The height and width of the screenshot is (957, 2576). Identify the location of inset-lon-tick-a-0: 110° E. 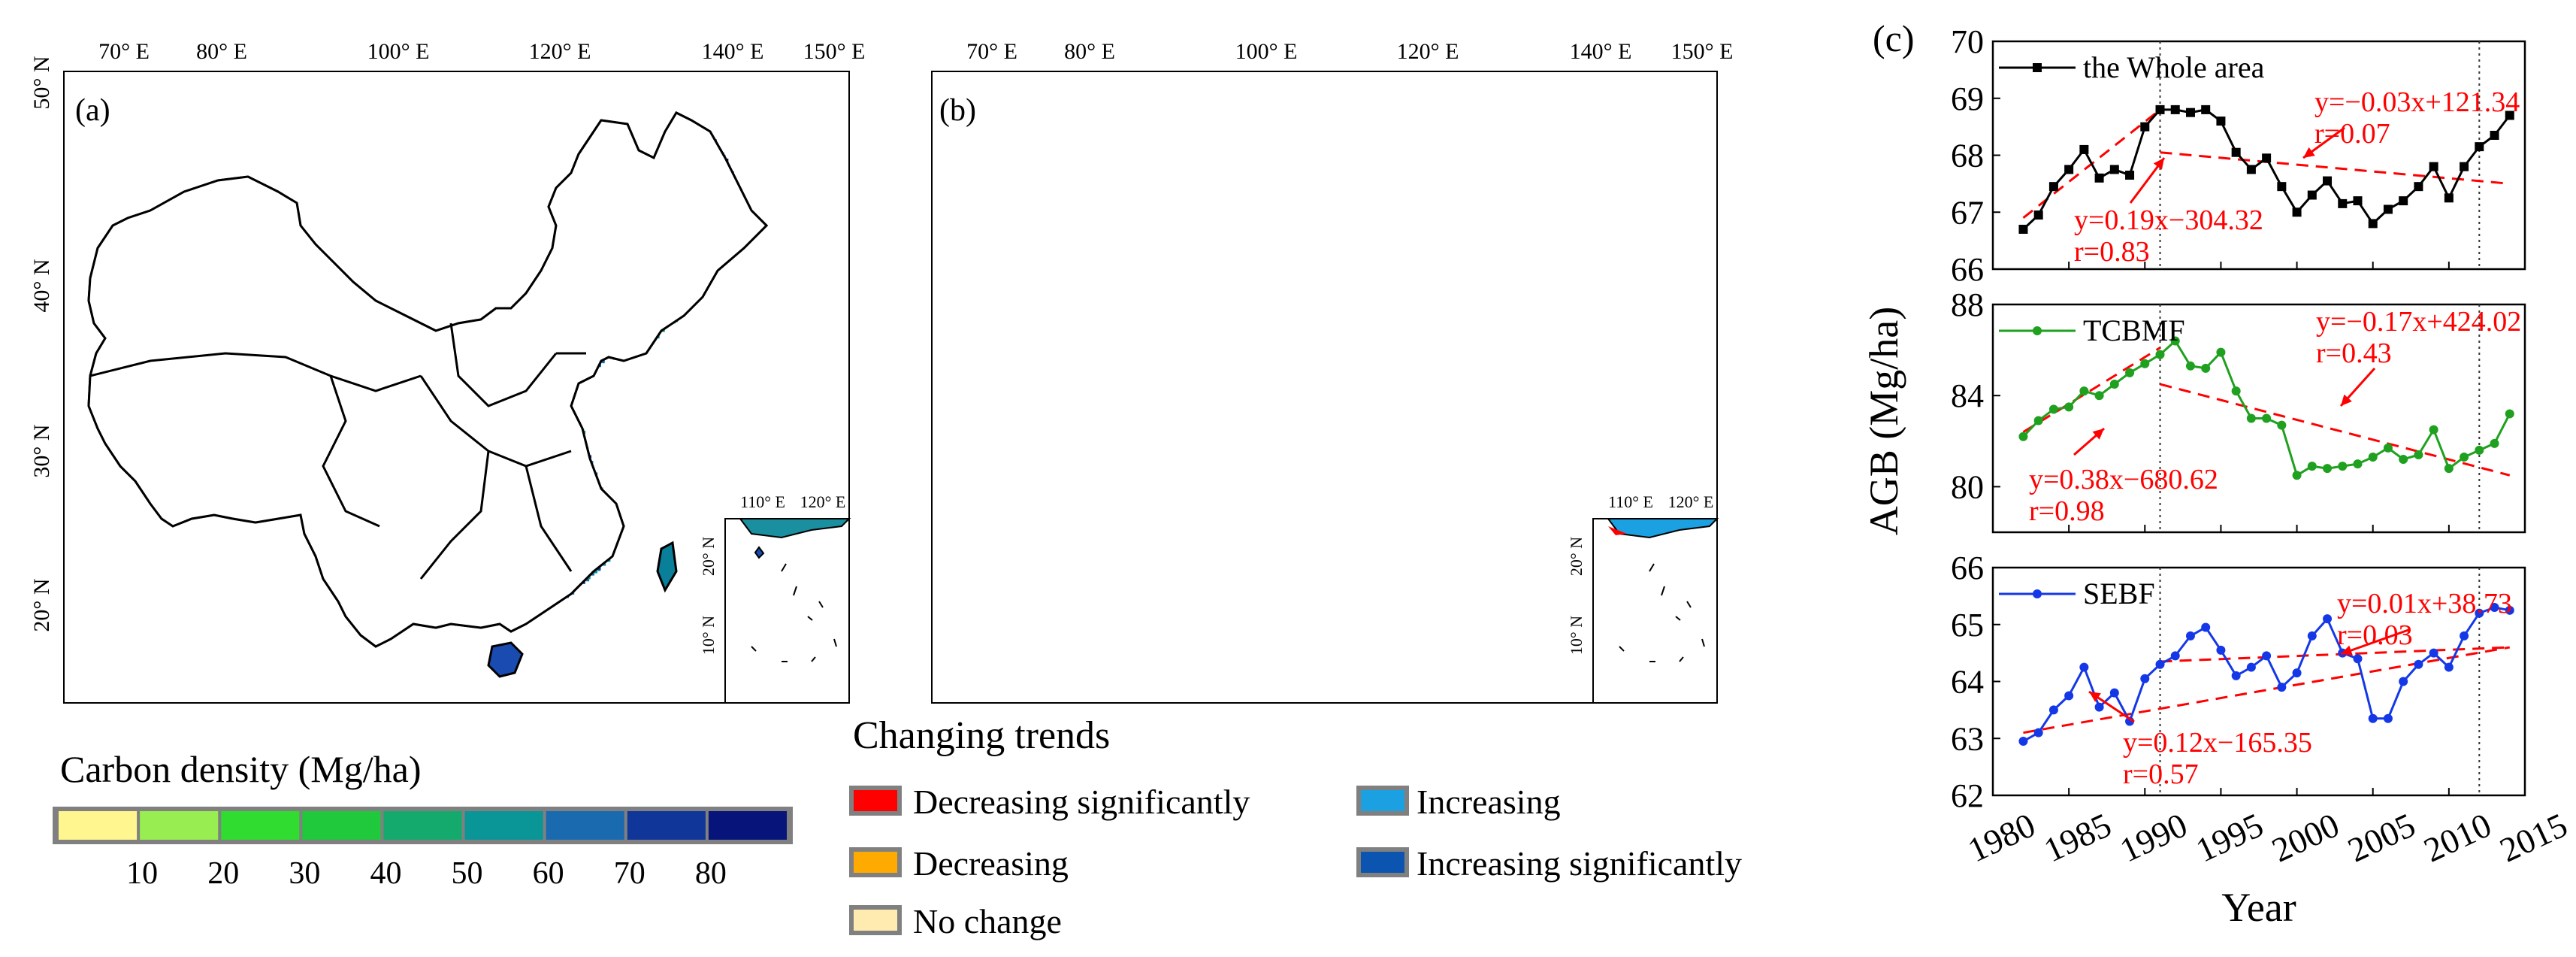
(762, 501).